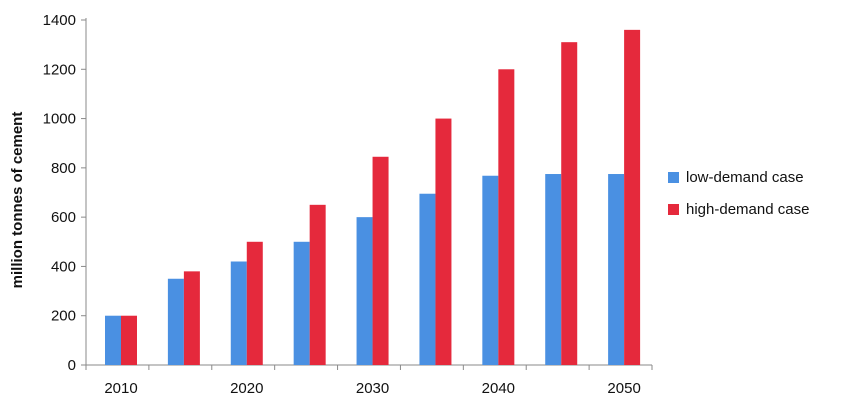 Image resolution: width=850 pixels, height=409 pixels. What do you see at coordinates (63, 316) in the screenshot?
I see `y-tick-label: 200` at bounding box center [63, 316].